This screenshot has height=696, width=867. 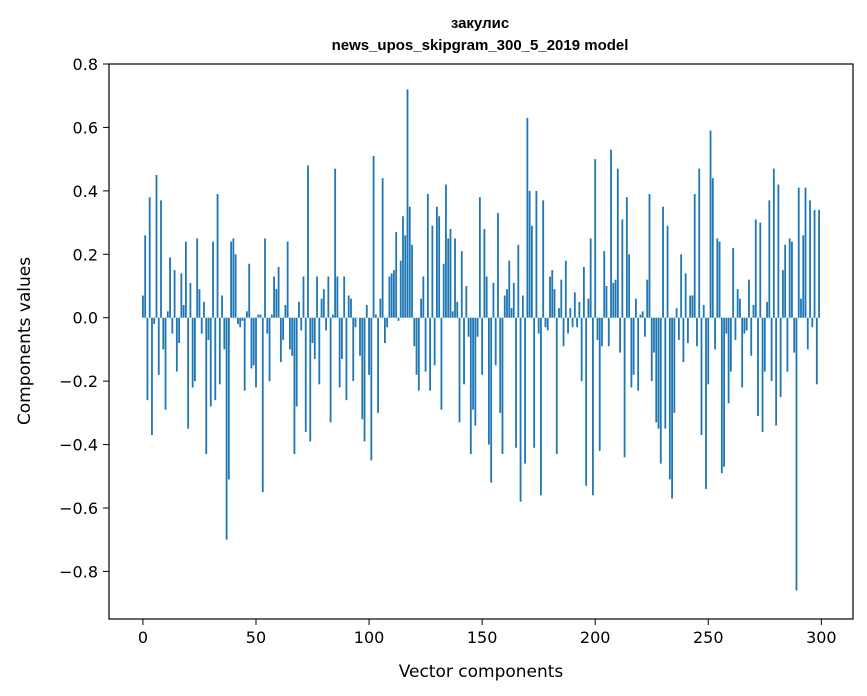 What do you see at coordinates (369, 637) in the screenshot?
I see `x-tick-label: 100` at bounding box center [369, 637].